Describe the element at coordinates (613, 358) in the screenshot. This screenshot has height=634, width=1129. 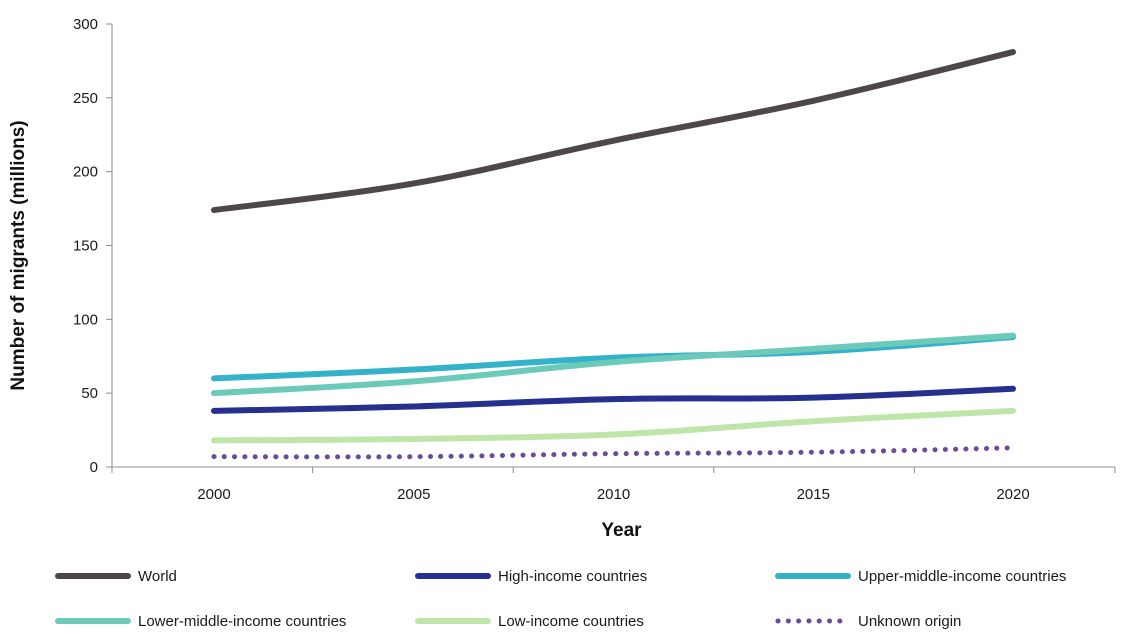
I see `series-line-upper-middle-income-countries` at that location.